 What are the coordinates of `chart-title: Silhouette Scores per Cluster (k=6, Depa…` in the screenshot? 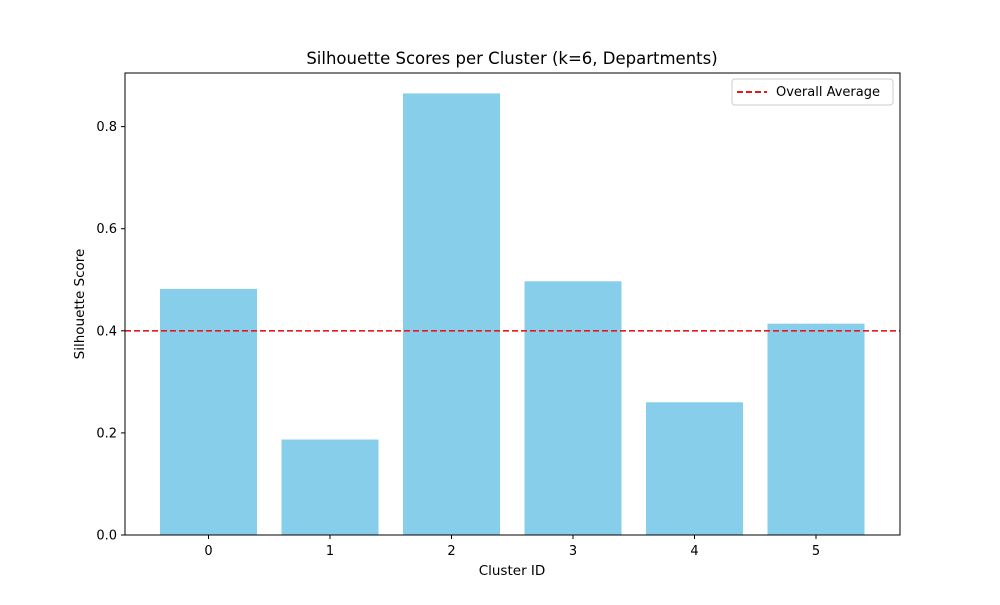 It's located at (511, 58).